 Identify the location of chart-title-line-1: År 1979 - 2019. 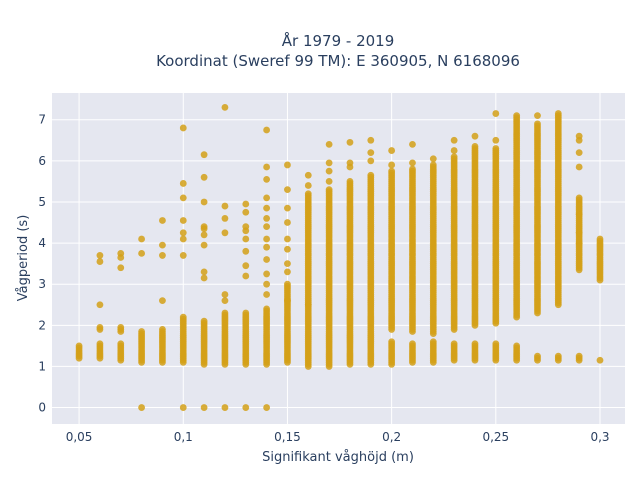
(338, 40).